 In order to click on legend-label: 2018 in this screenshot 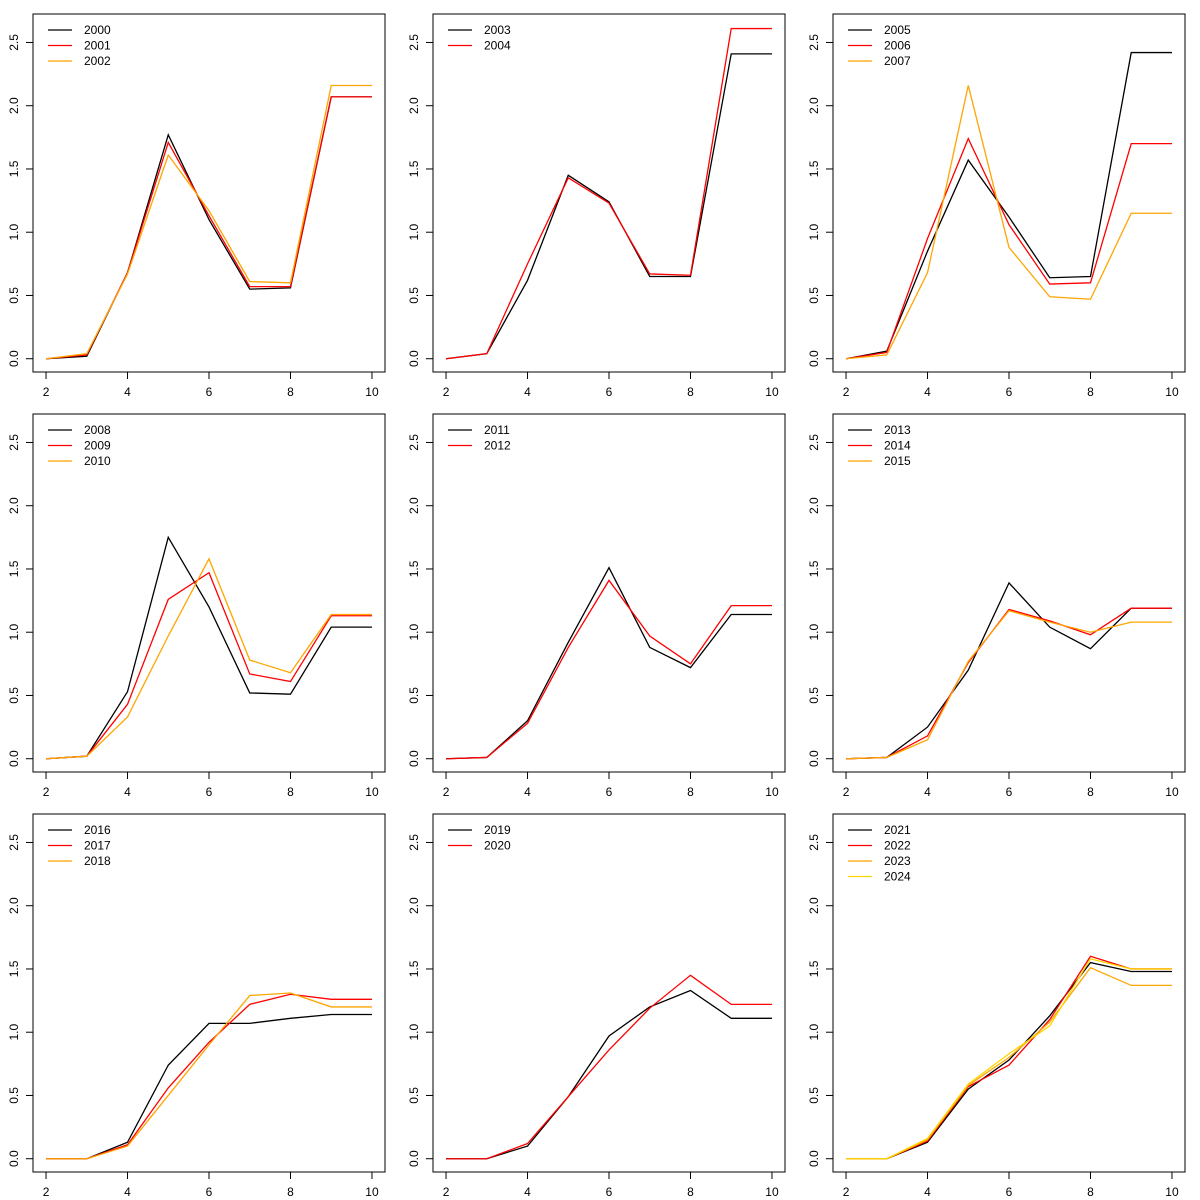, I will do `click(97, 861)`.